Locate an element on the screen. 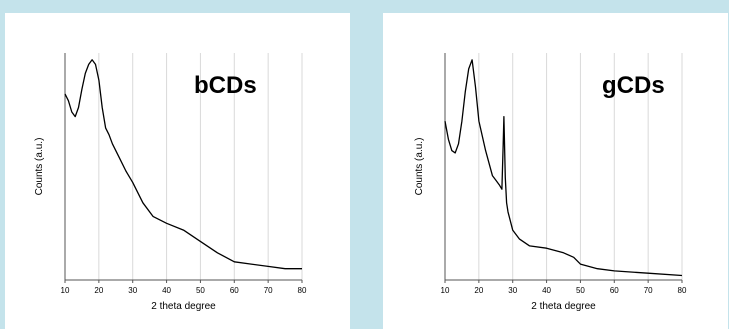 This screenshot has width=729, height=329. chart-0-tick-label-10: 10 is located at coordinates (65, 290).